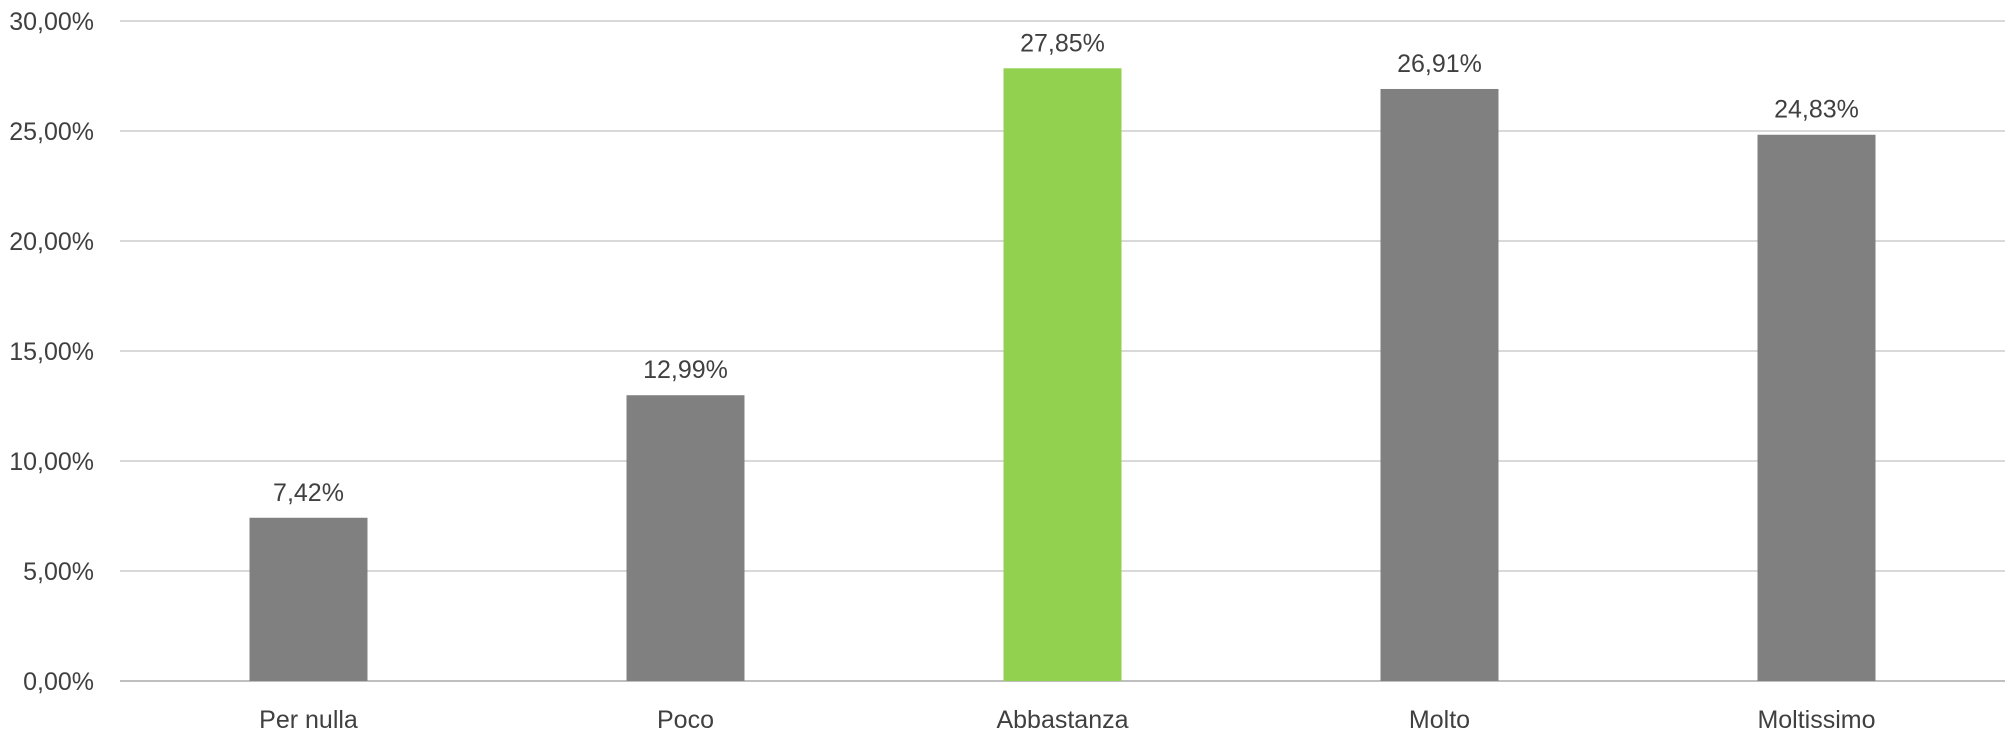 This screenshot has height=733, width=2005. I want to click on bar-abbastanza, so click(1062, 375).